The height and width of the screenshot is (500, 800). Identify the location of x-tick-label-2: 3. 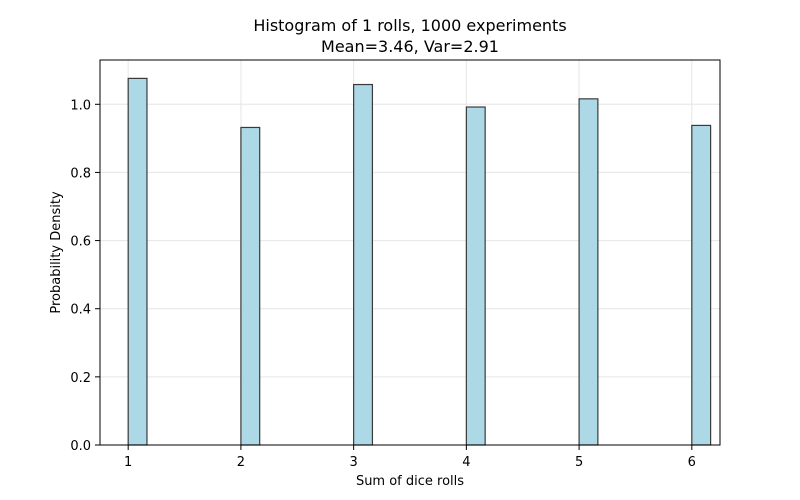
(353, 462).